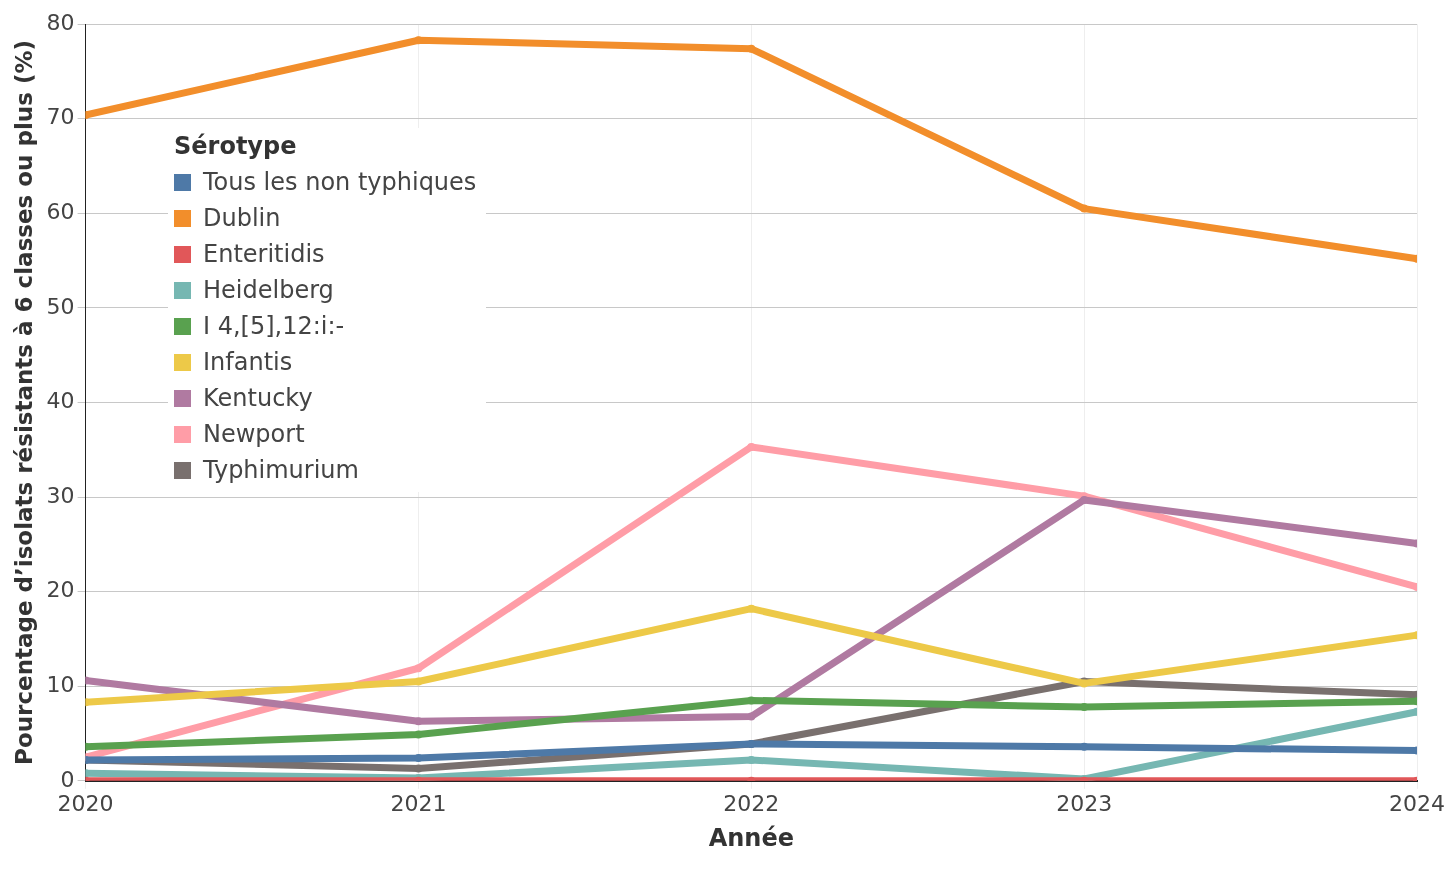 The width and height of the screenshot is (1455, 869). Describe the element at coordinates (60, 22) in the screenshot. I see `y-tick-label: 80` at that location.